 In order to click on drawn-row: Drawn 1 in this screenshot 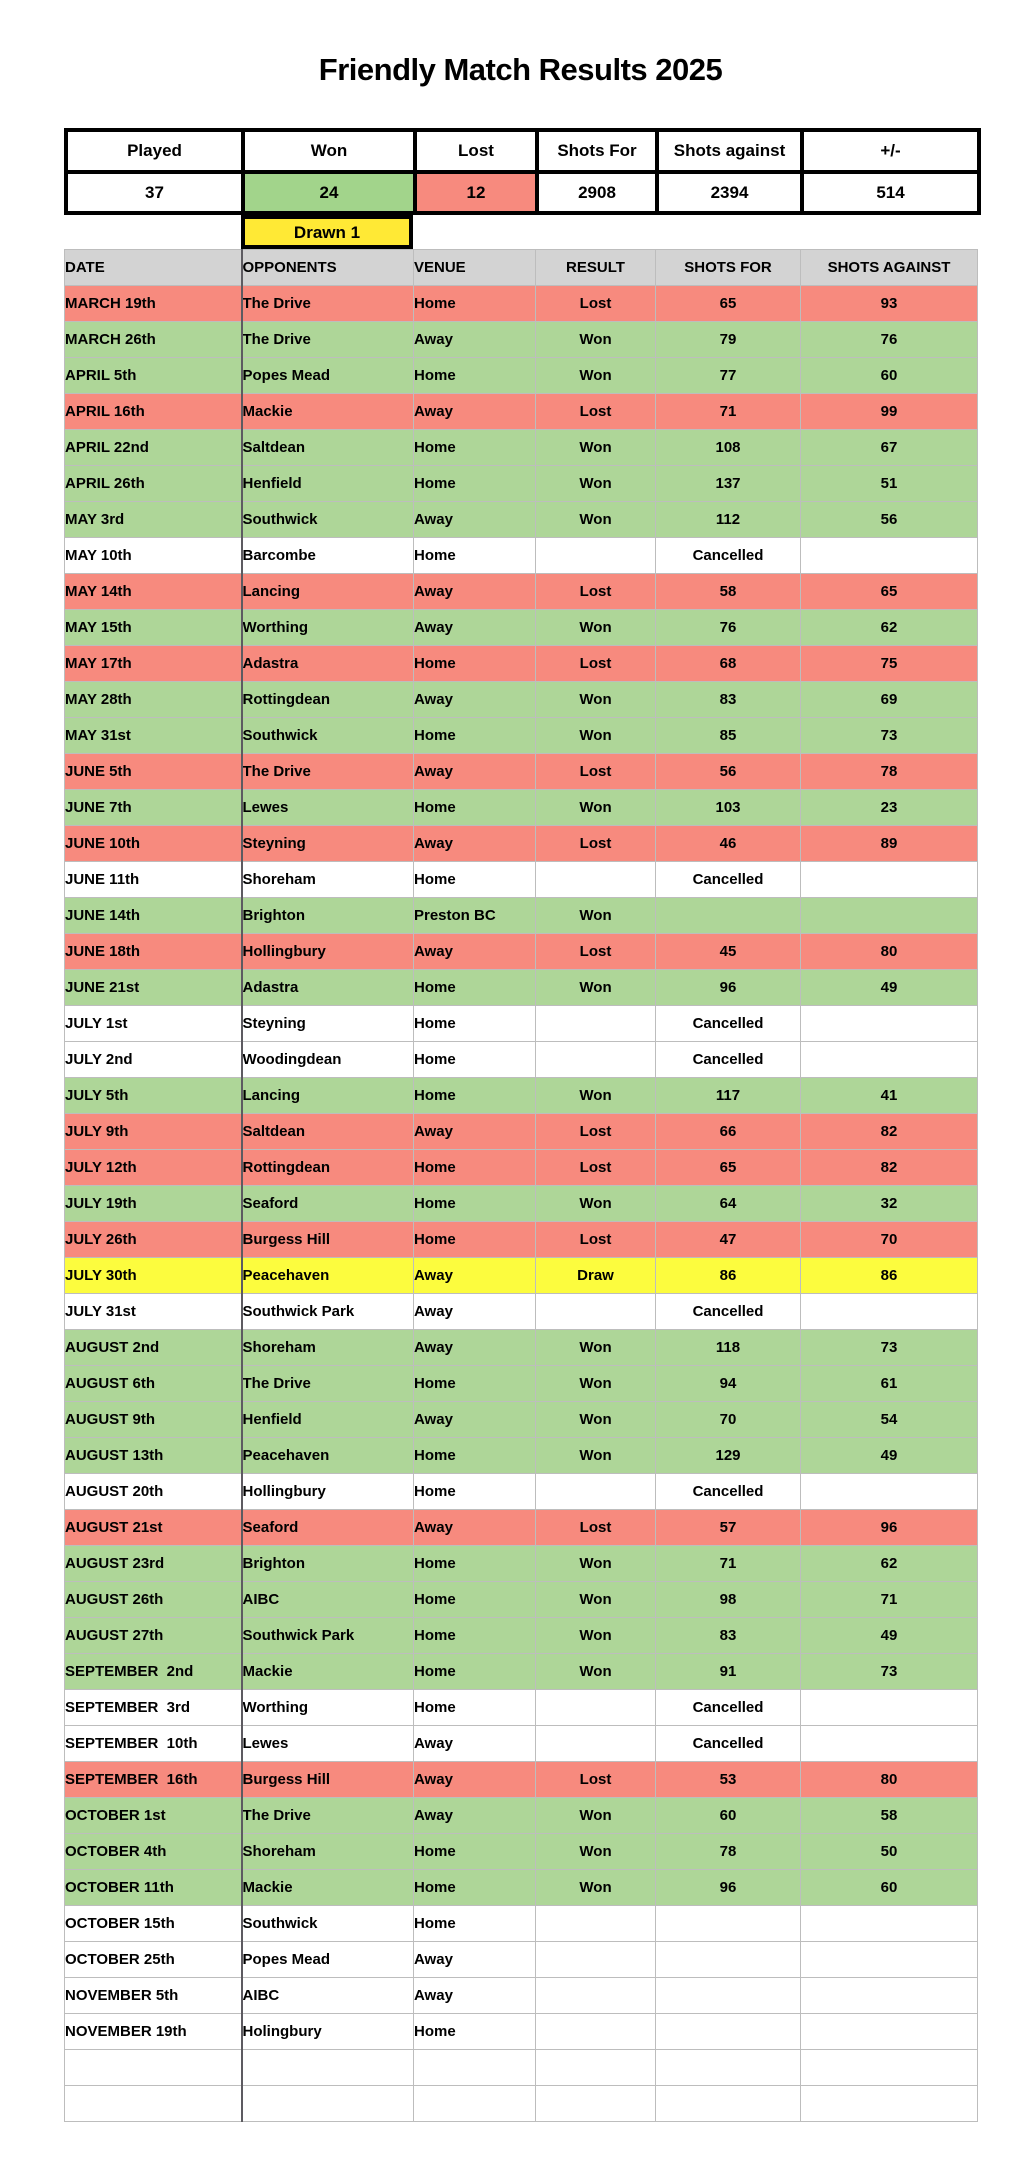, I will do `click(520, 232)`.